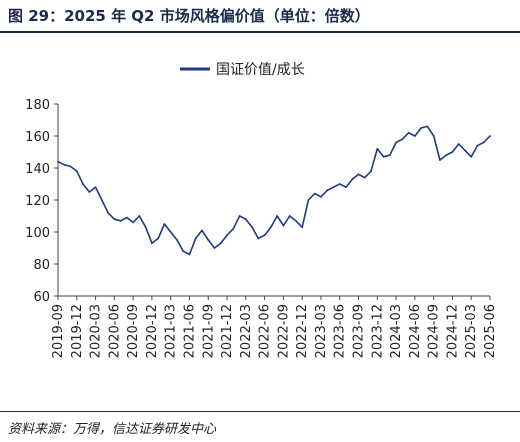  Describe the element at coordinates (37, 169) in the screenshot. I see `y-tick-label: 140` at that location.